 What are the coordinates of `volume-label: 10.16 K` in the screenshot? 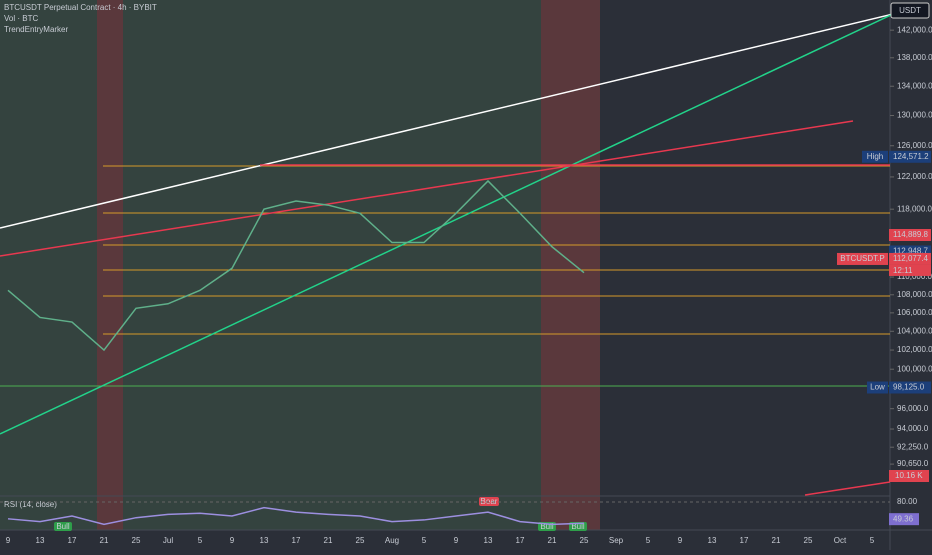 It's located at (909, 475).